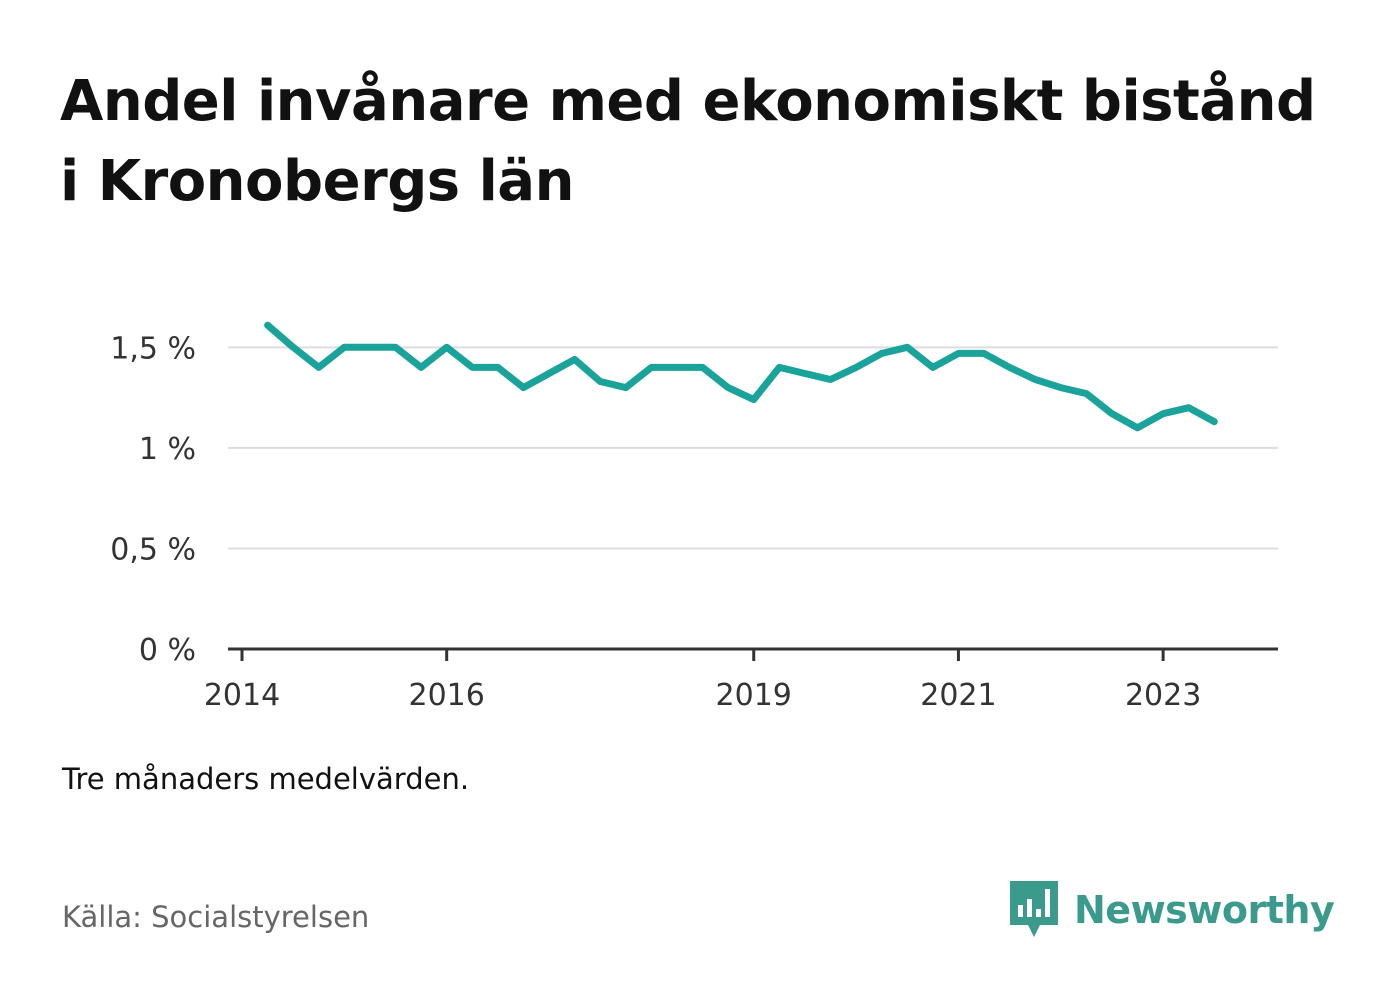  What do you see at coordinates (447, 695) in the screenshot?
I see `x-tick-label: 2016` at bounding box center [447, 695].